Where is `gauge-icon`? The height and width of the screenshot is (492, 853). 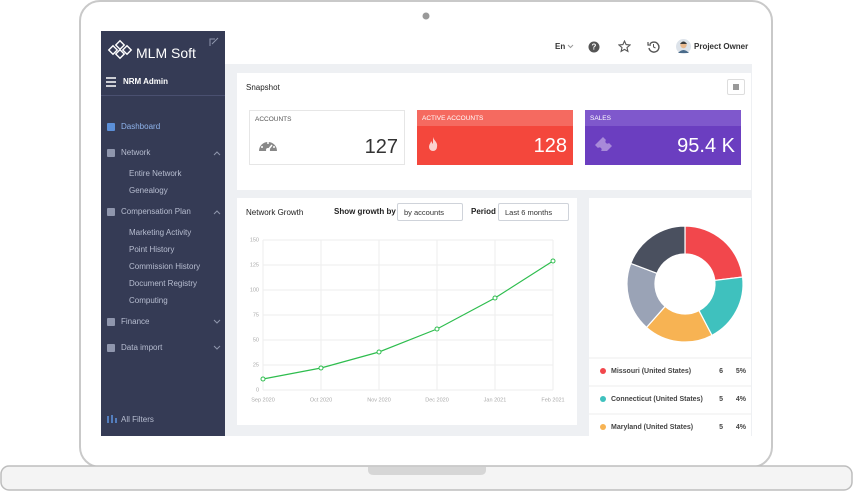 gauge-icon is located at coordinates (268, 147).